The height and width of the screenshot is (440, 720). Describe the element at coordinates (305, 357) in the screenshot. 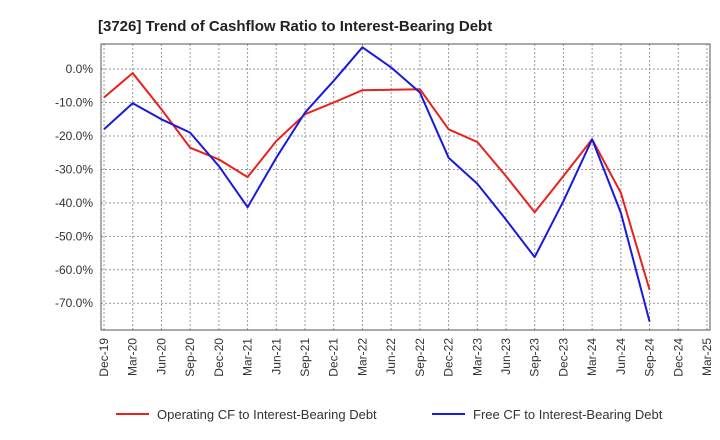

I see `x-tick-label: Sep-21` at that location.